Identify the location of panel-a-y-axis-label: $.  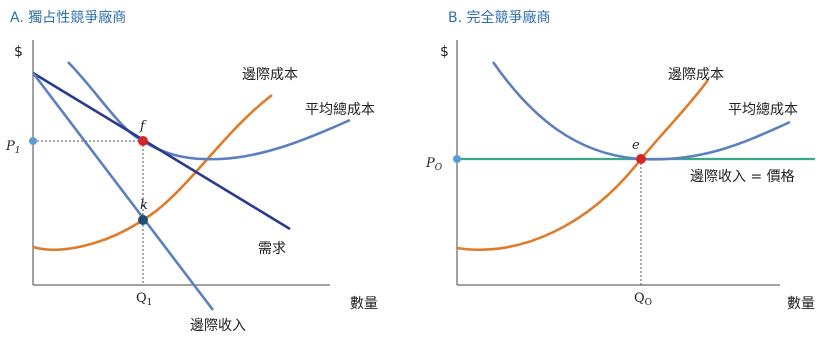
(18, 52).